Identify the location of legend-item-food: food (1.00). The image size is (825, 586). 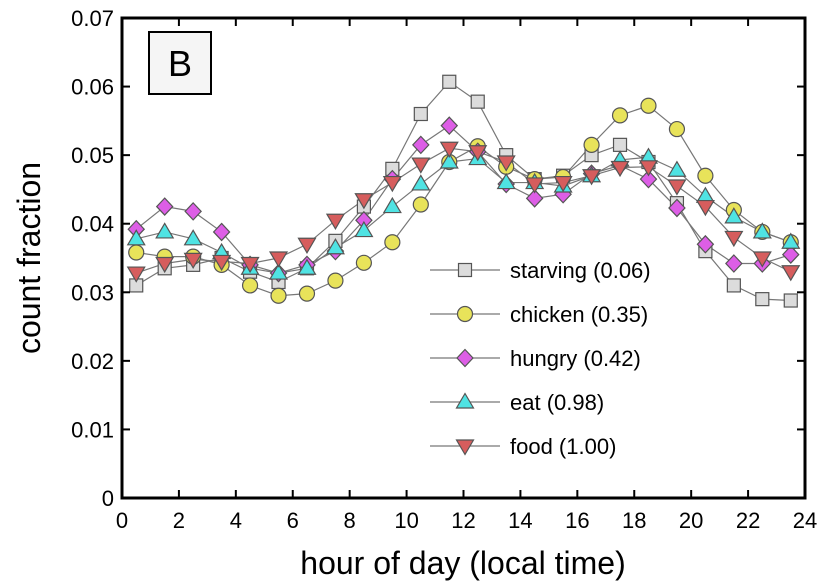
(523, 446).